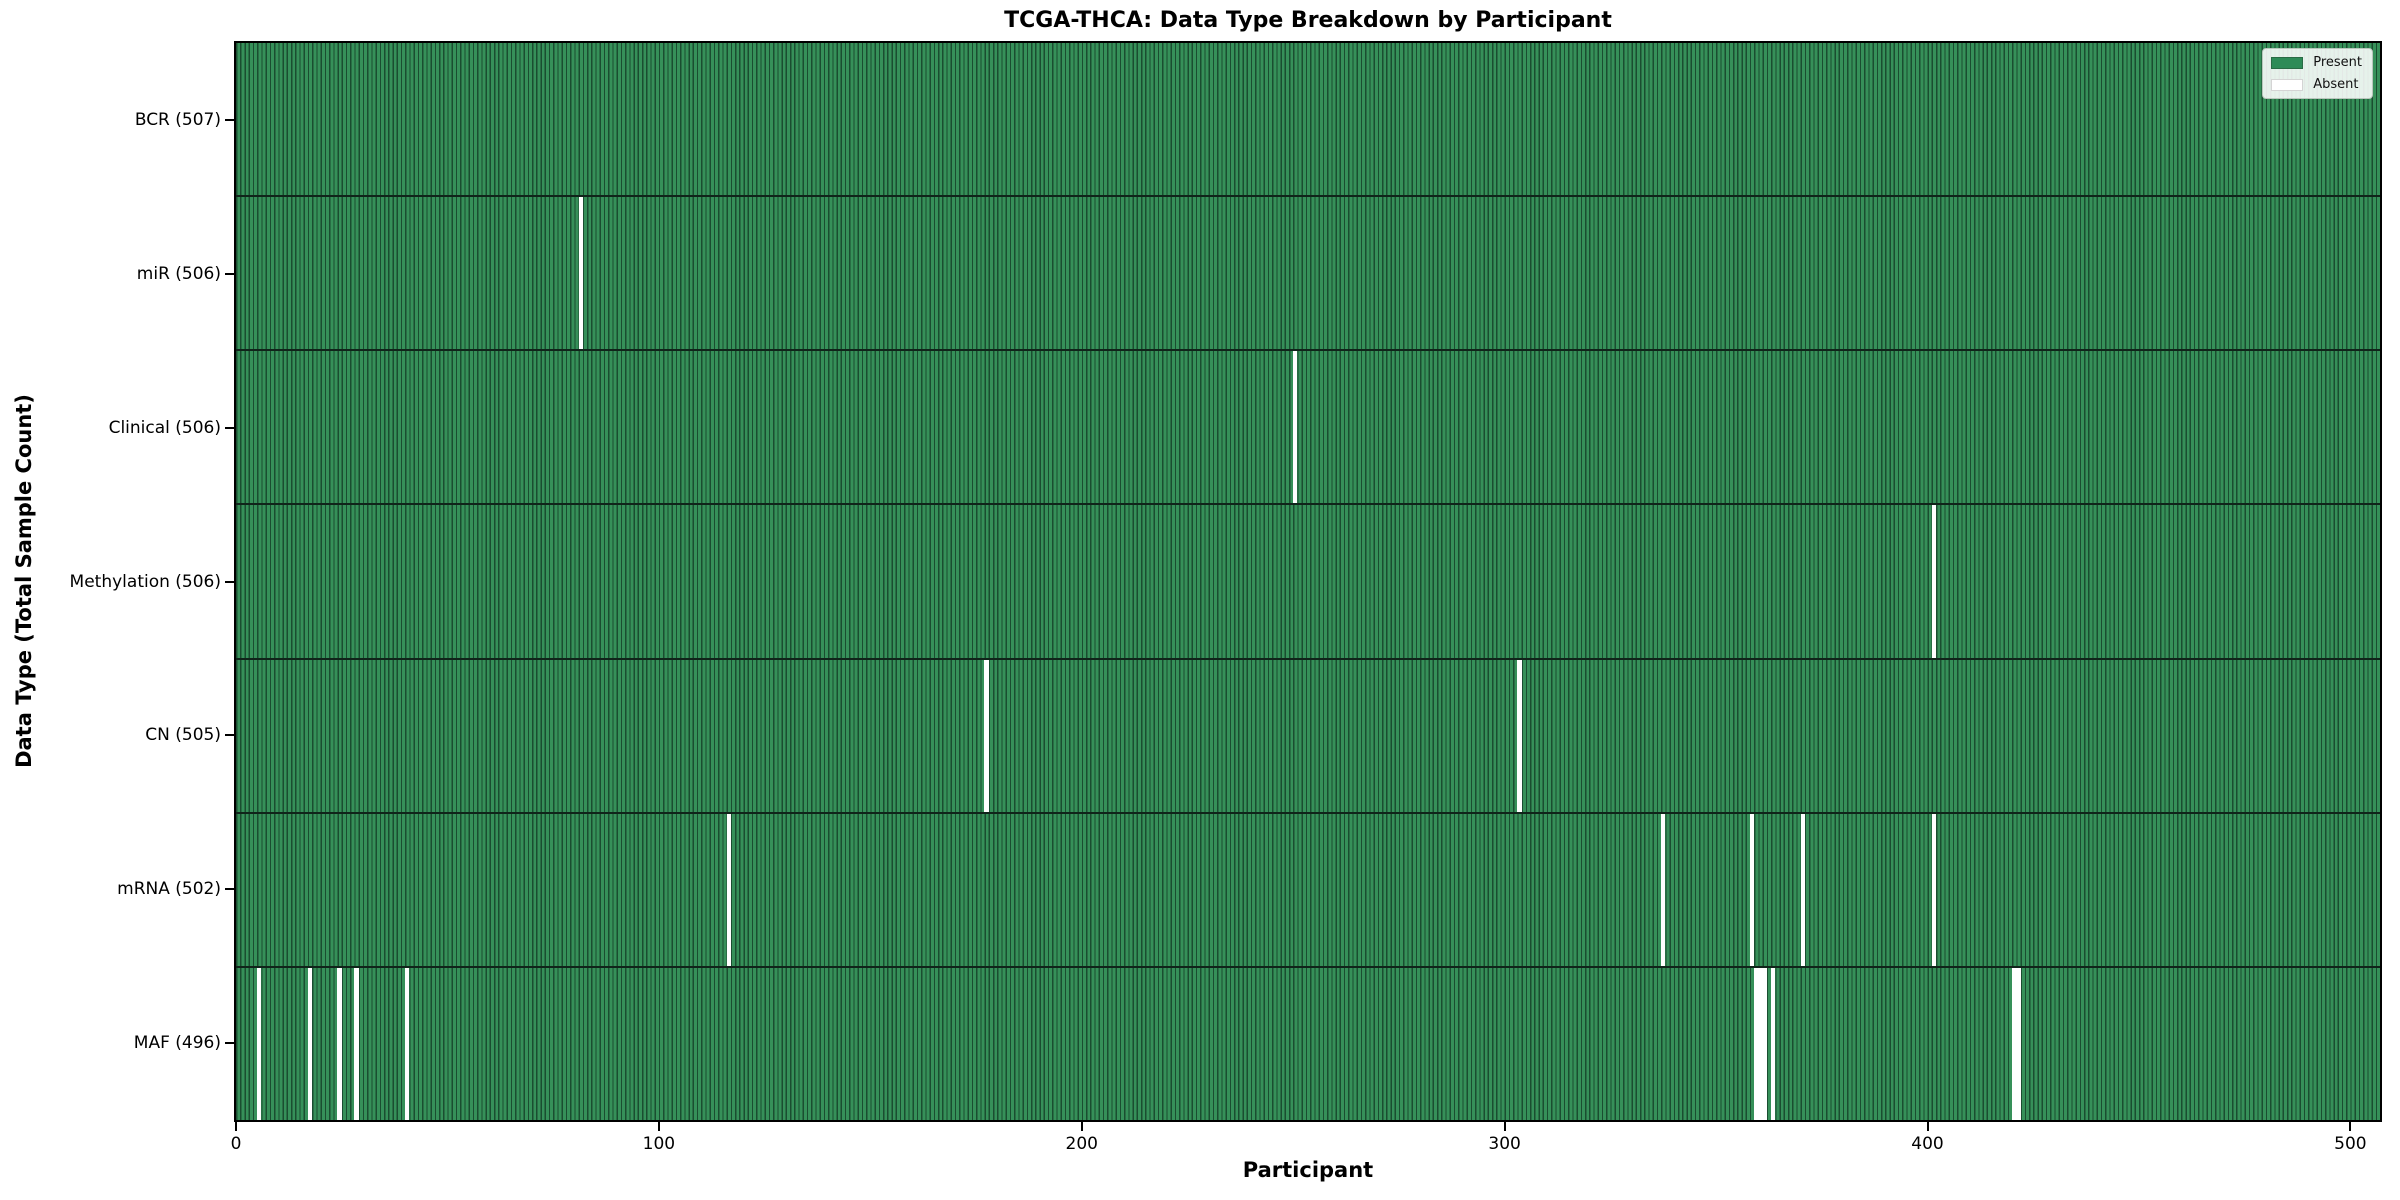 Image resolution: width=2400 pixels, height=1200 pixels. I want to click on x-axis-label: Participant, so click(1308, 1170).